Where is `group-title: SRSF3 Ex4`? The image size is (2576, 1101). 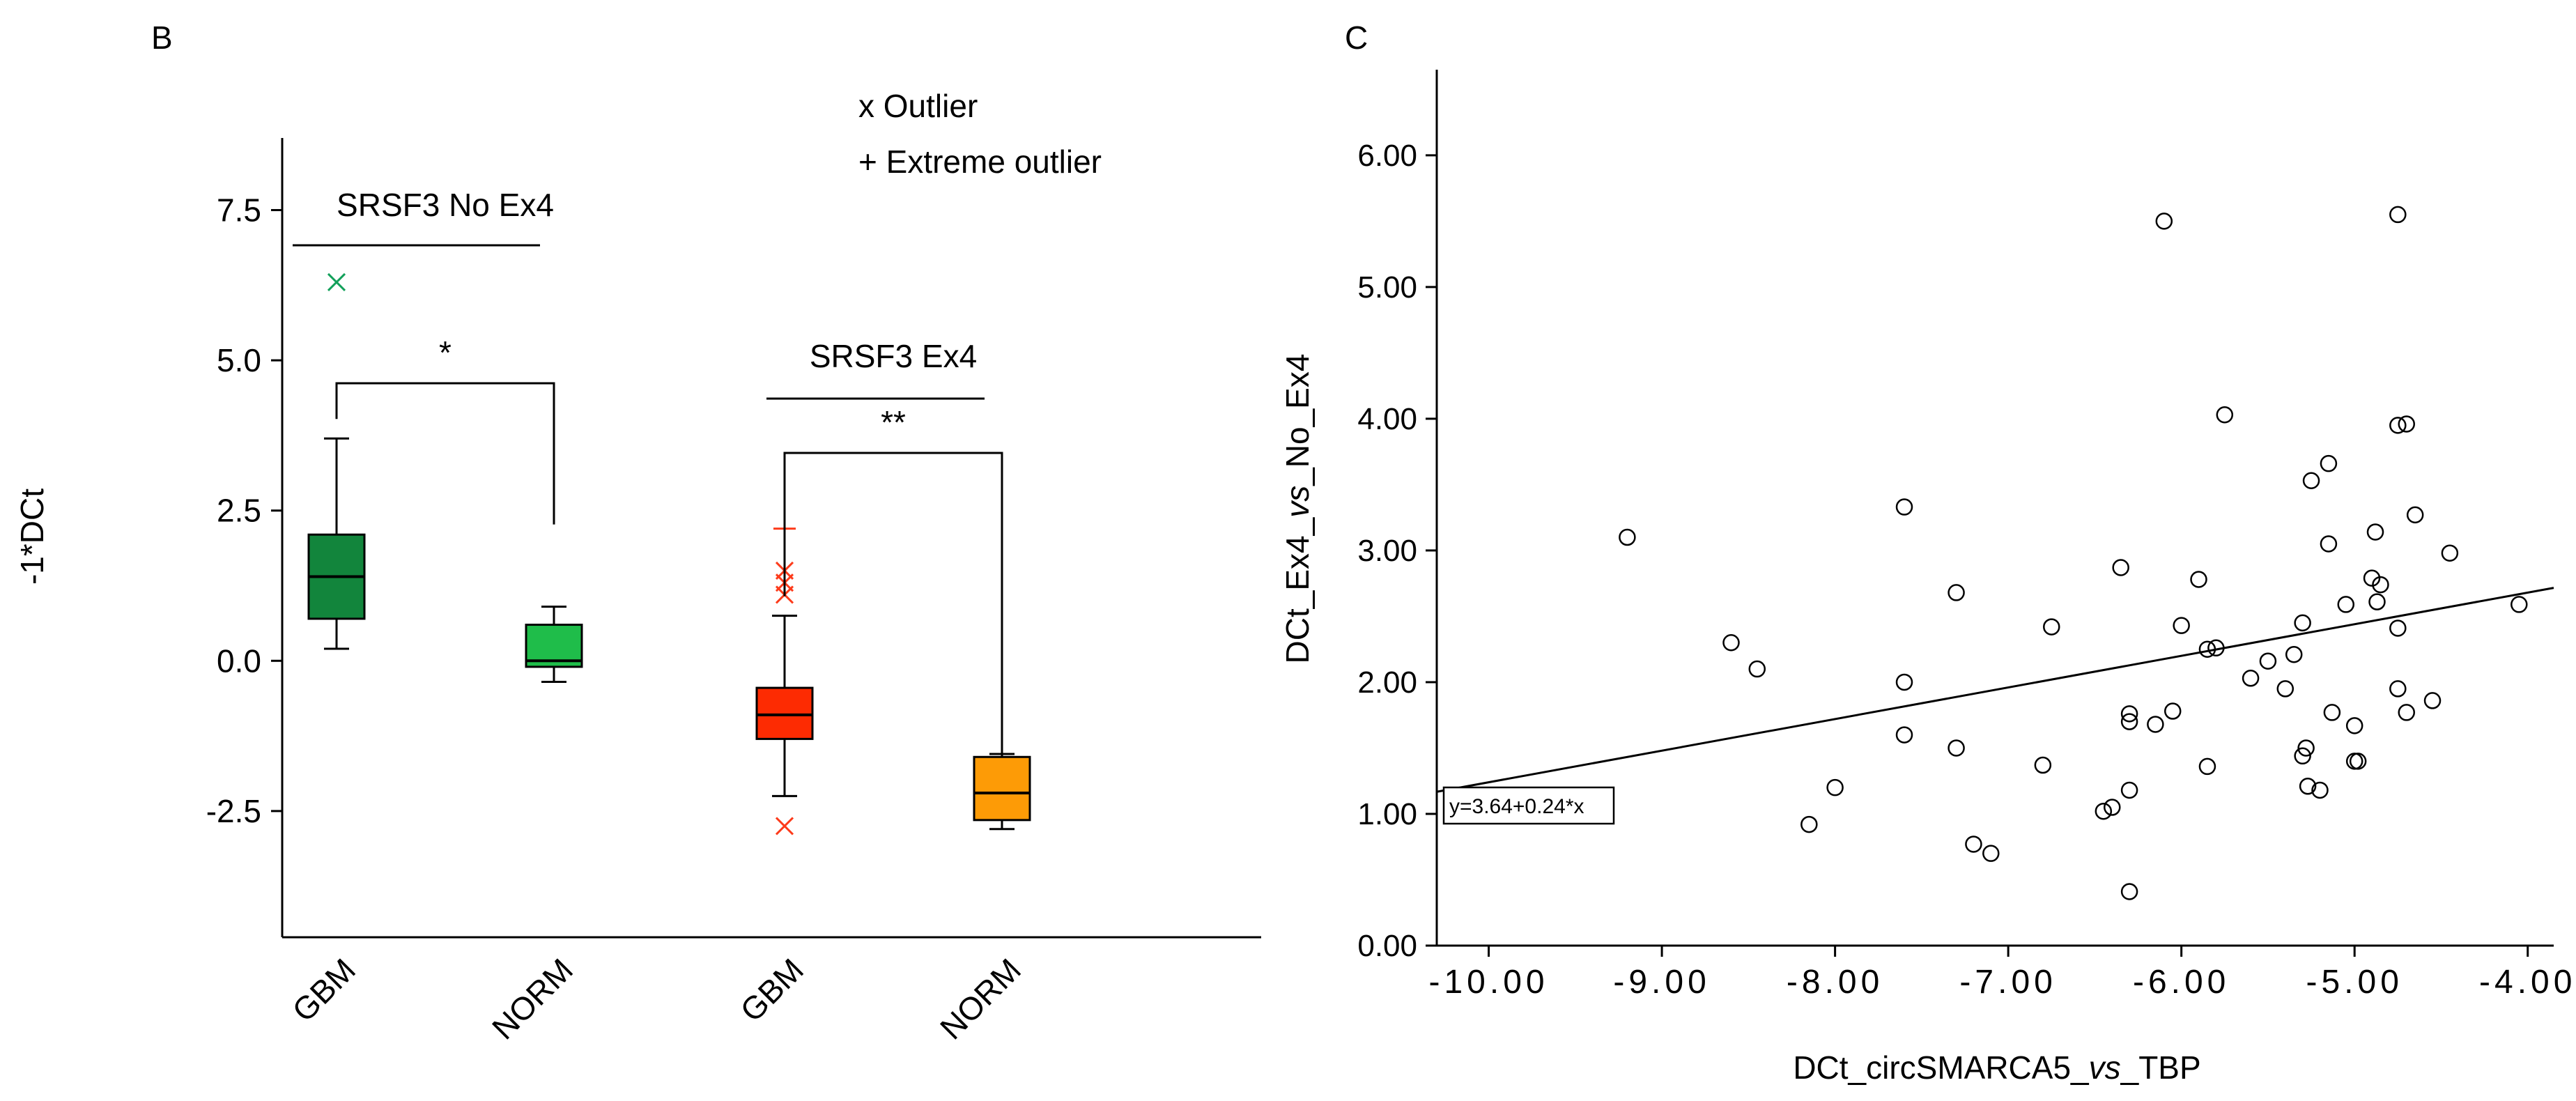 group-title: SRSF3 Ex4 is located at coordinates (894, 356).